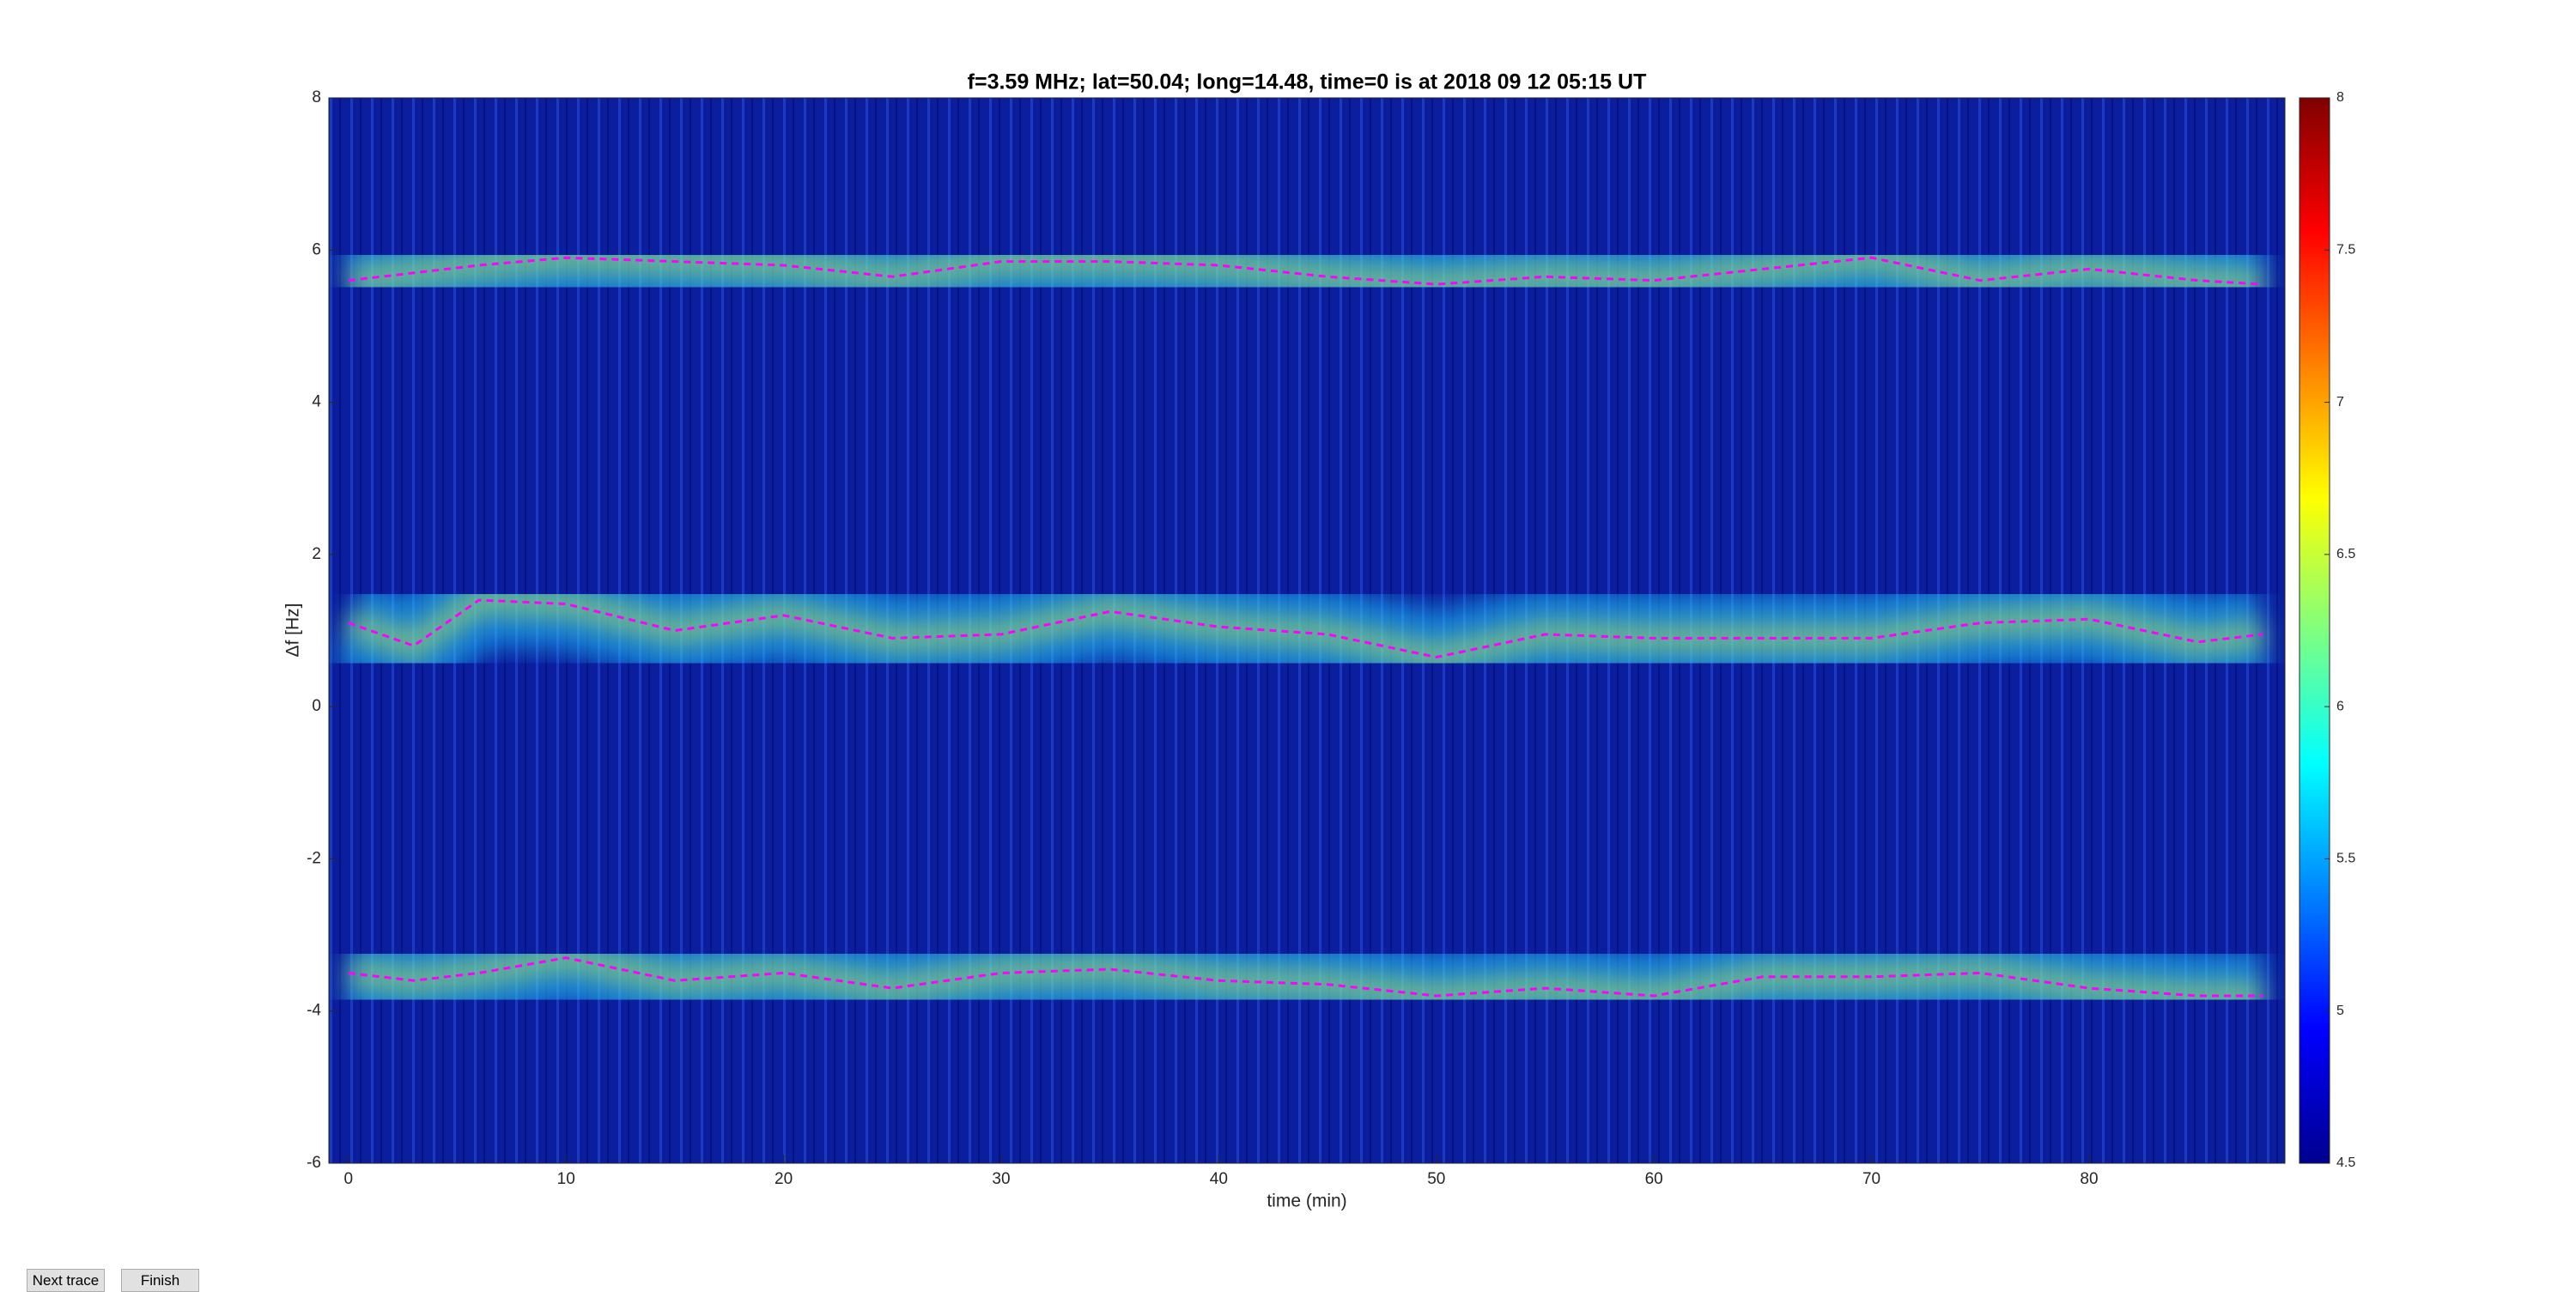  I want to click on x-tick-label: 0, so click(349, 1179).